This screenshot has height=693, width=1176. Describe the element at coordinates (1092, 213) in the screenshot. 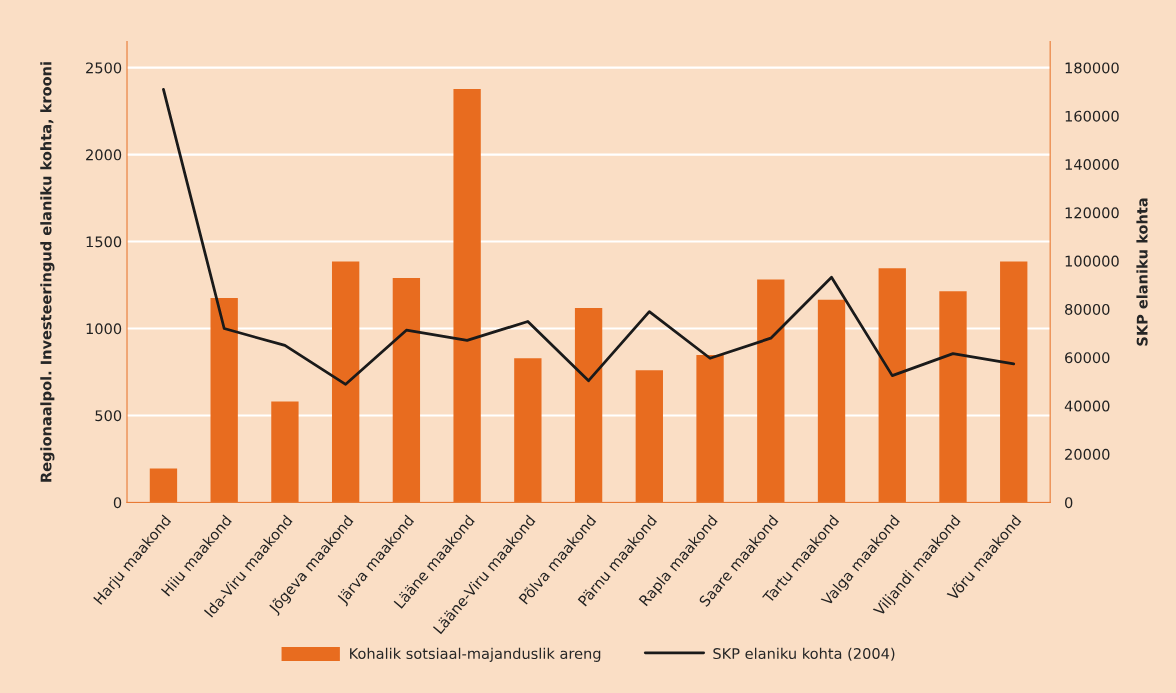

I see `y2-tick-label: 120000` at that location.